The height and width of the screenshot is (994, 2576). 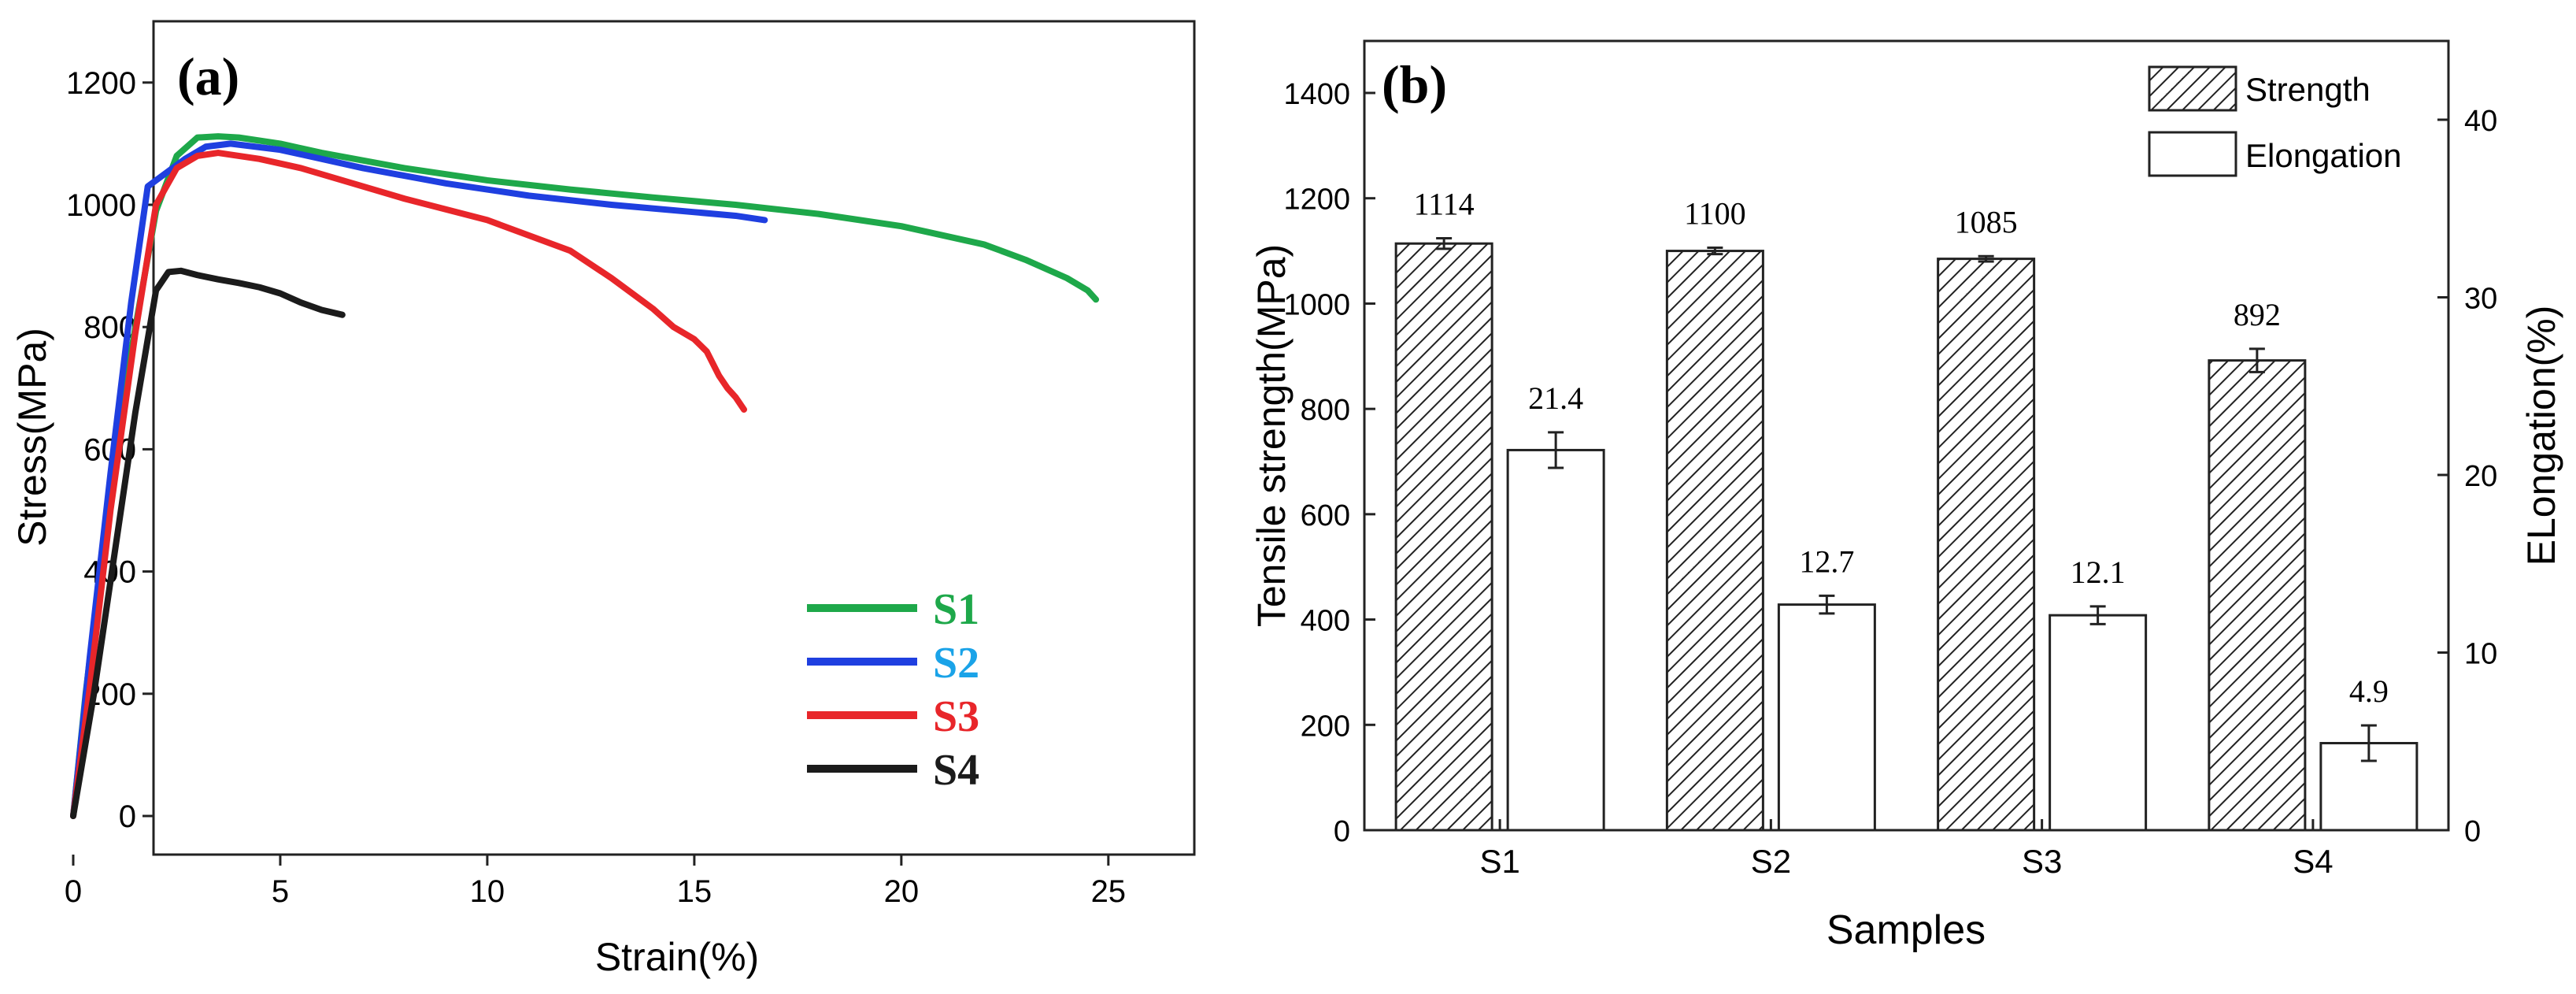 What do you see at coordinates (2042, 862) in the screenshot?
I see `category-label: S3` at bounding box center [2042, 862].